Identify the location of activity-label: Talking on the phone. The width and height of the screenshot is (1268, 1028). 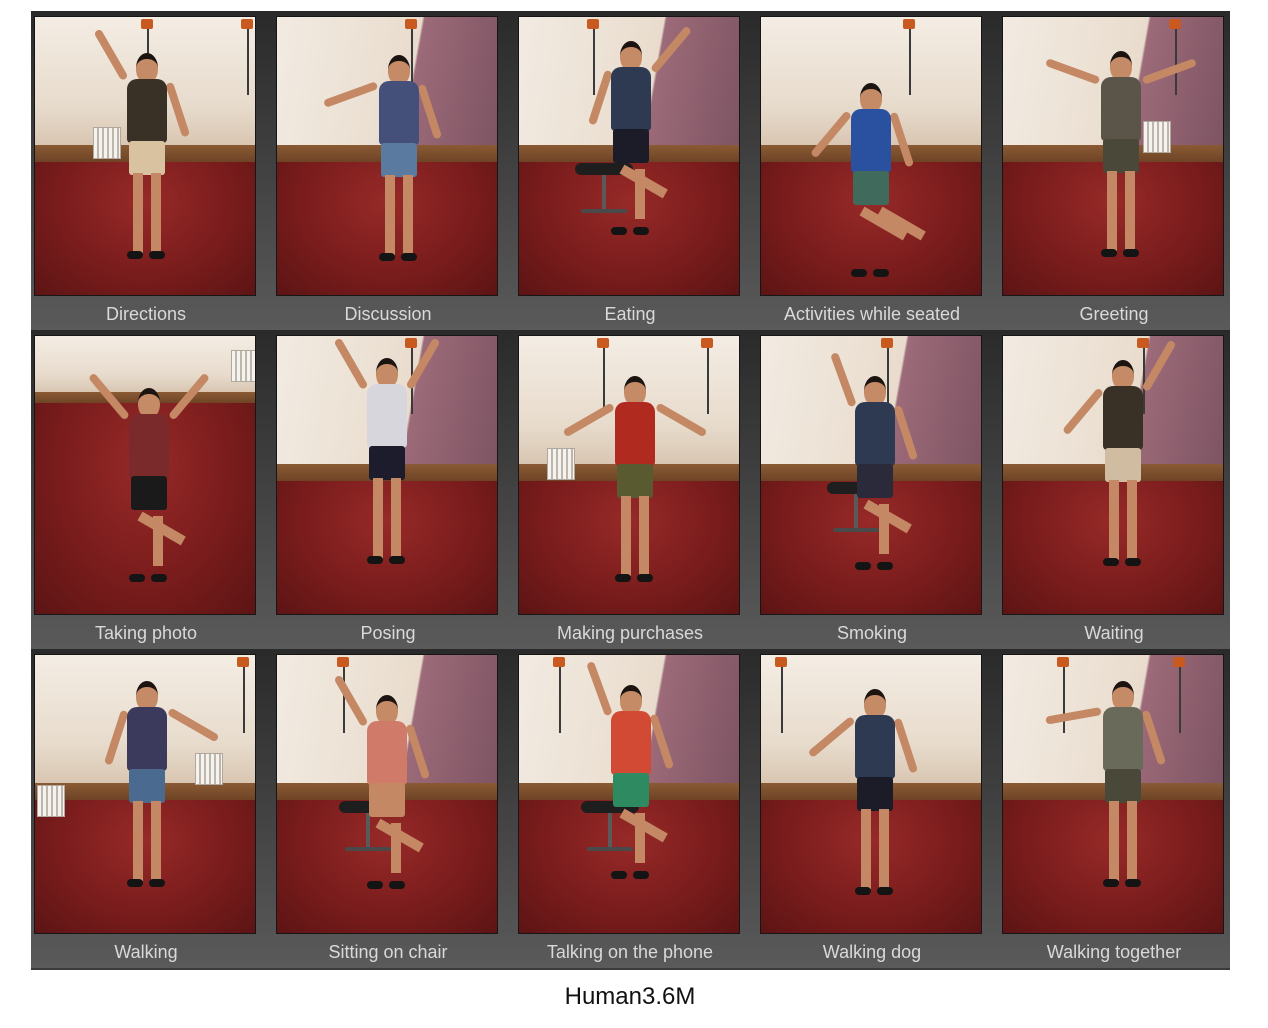
(630, 952).